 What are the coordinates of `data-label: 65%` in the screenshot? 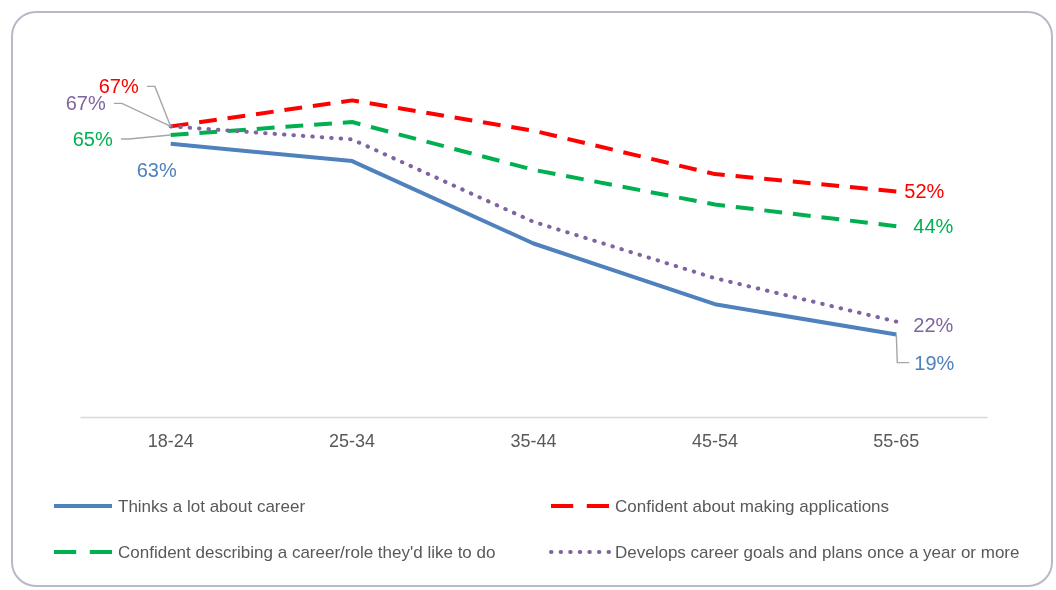 It's located at (92, 139).